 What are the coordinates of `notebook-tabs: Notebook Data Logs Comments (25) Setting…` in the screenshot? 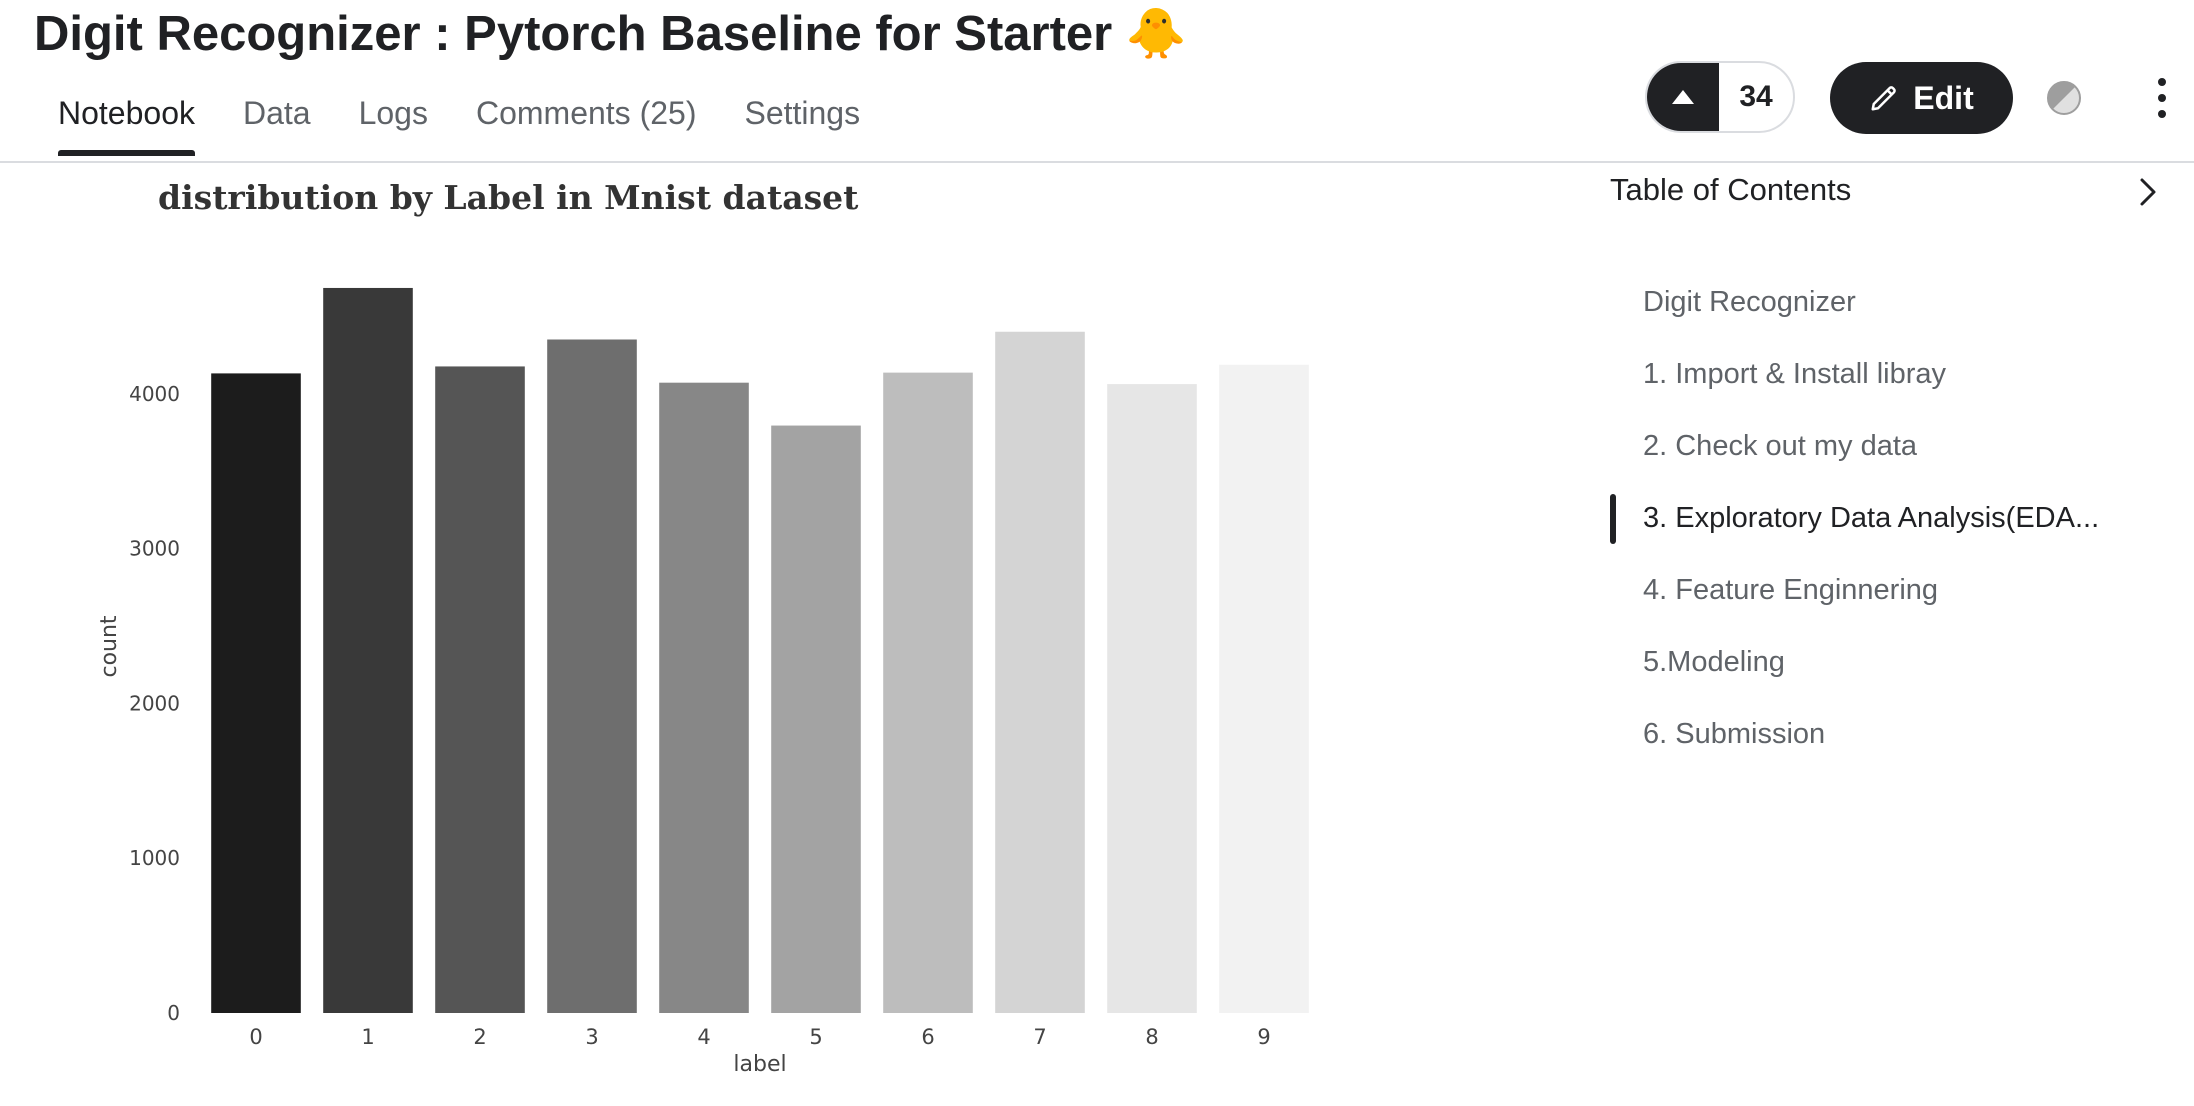 It's located at (483, 121).